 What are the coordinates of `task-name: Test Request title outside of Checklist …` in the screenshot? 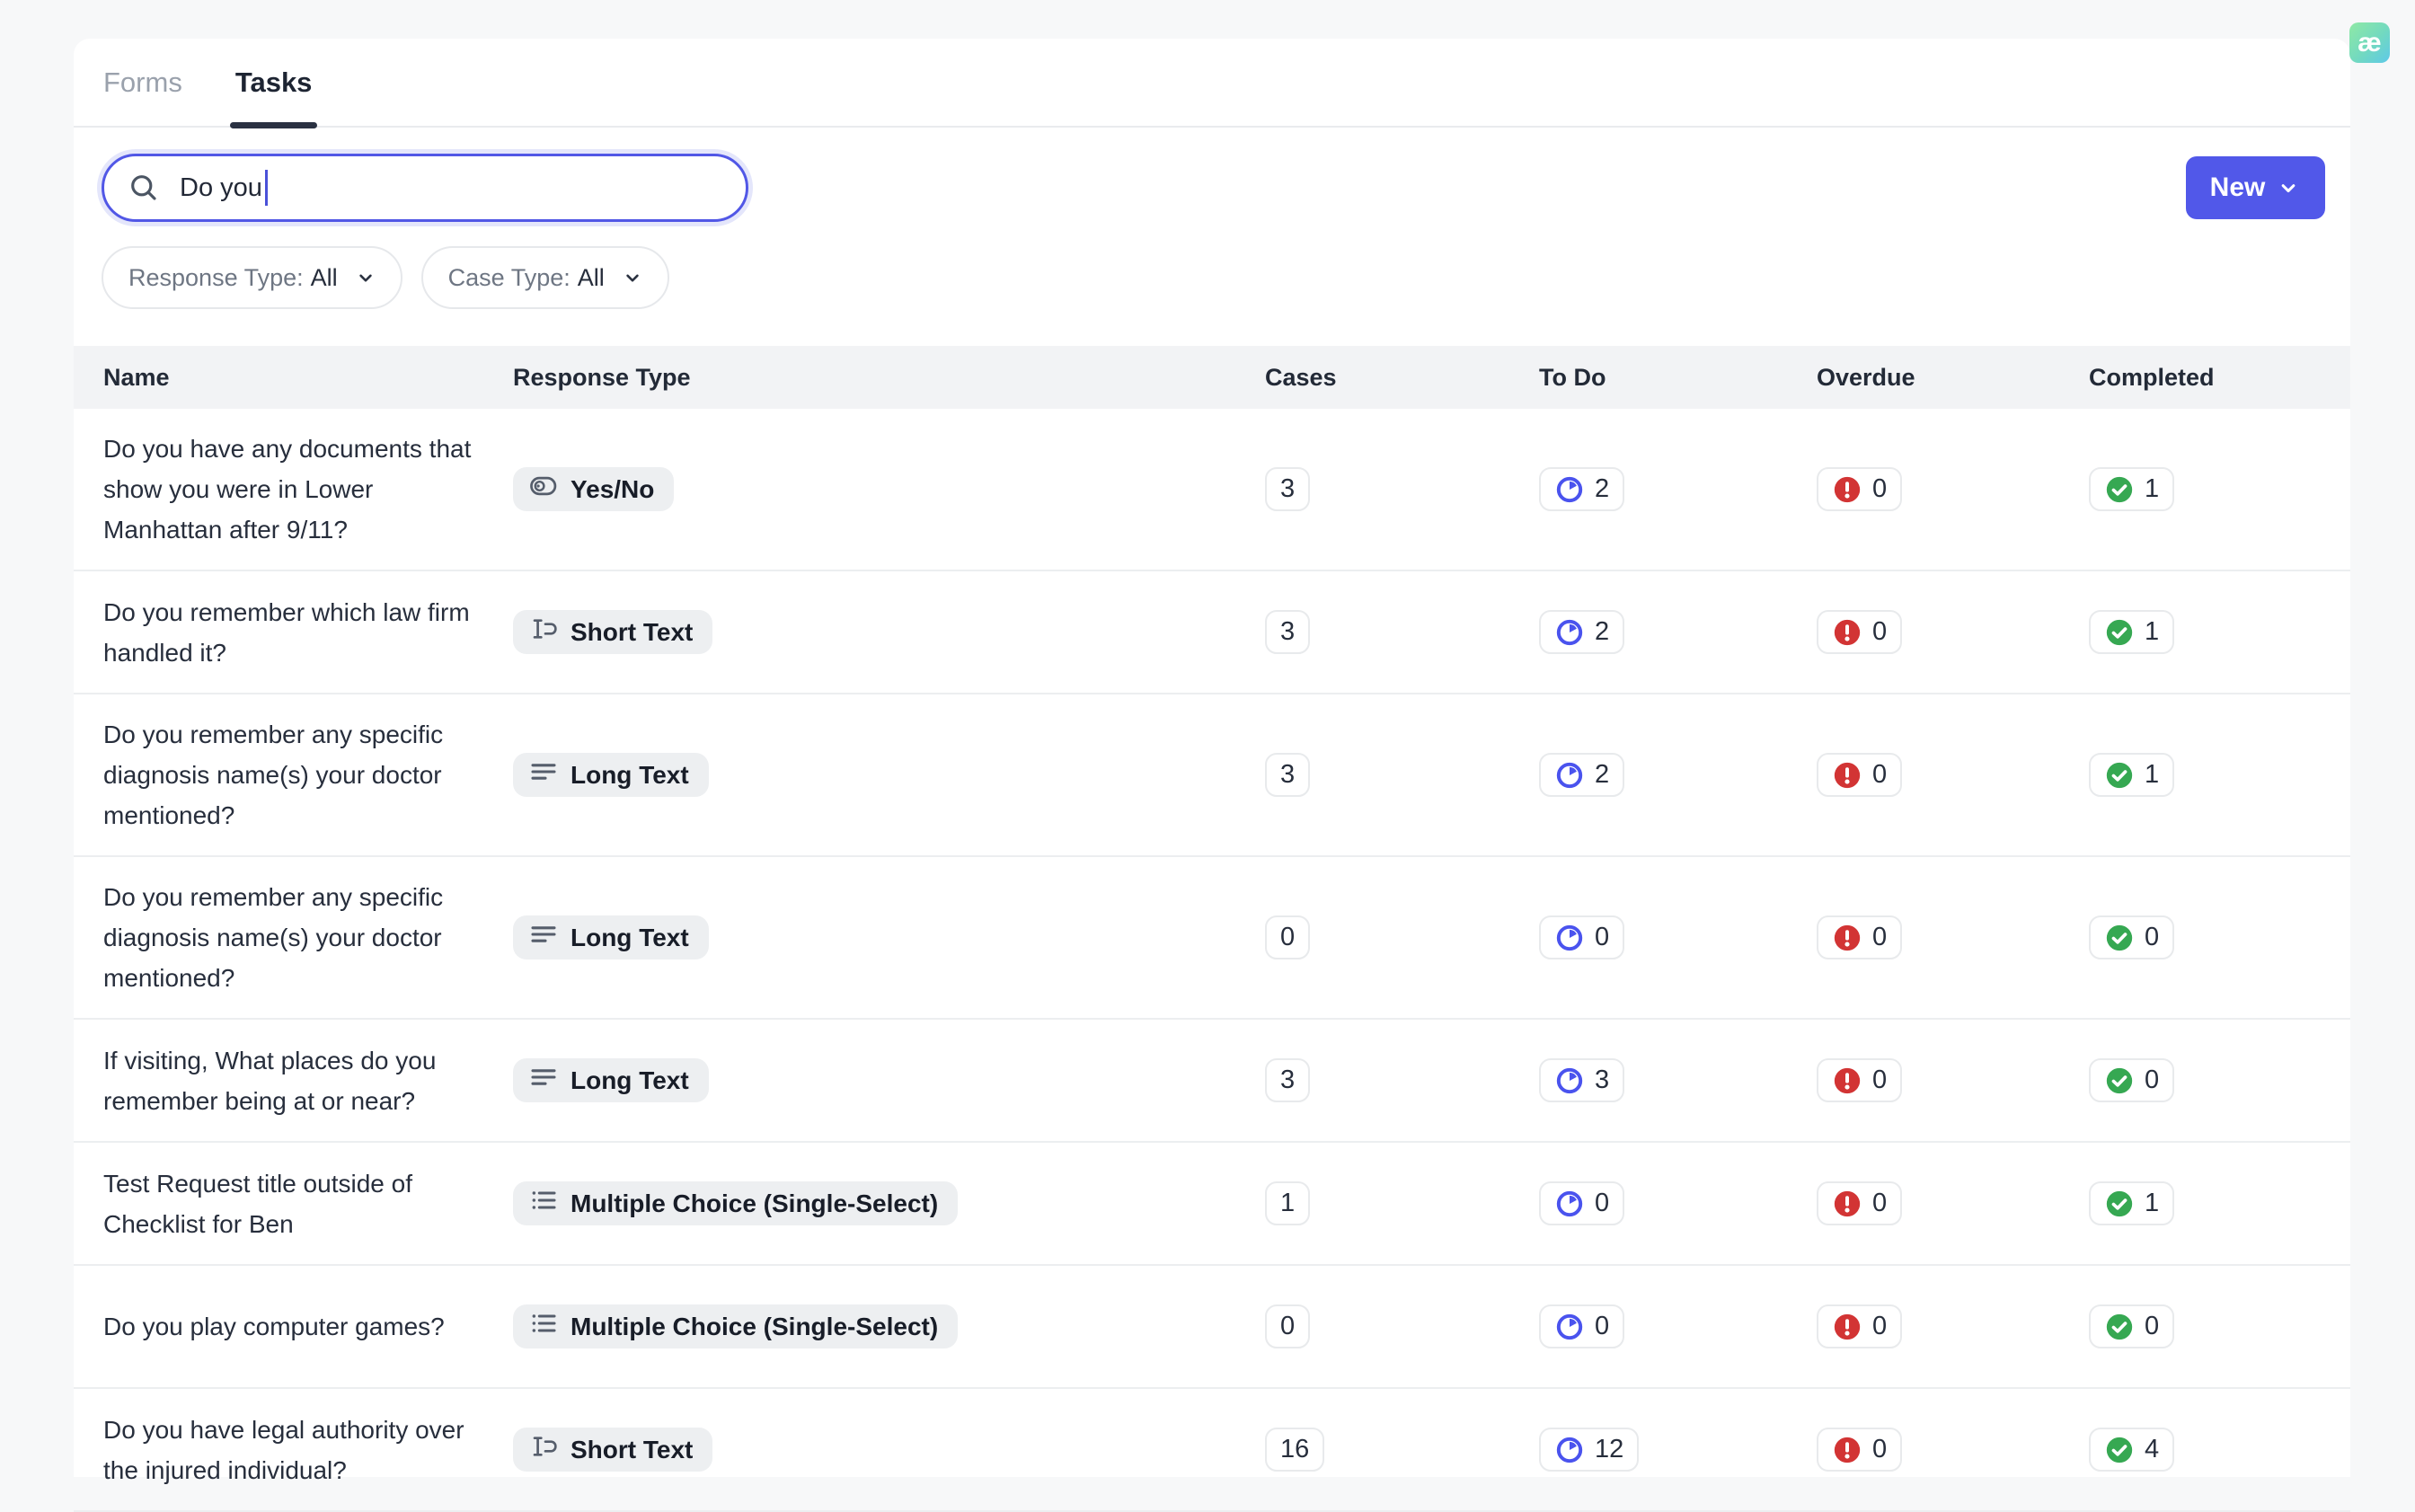 It's located at (257, 1203).